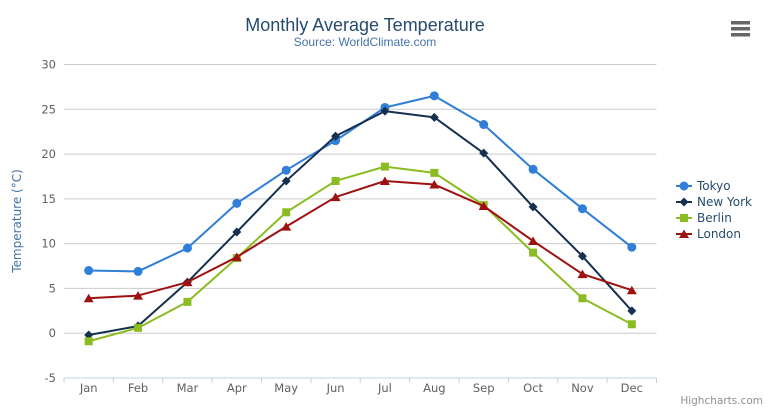 The image size is (769, 416). What do you see at coordinates (286, 388) in the screenshot?
I see `x-axis-label: May` at bounding box center [286, 388].